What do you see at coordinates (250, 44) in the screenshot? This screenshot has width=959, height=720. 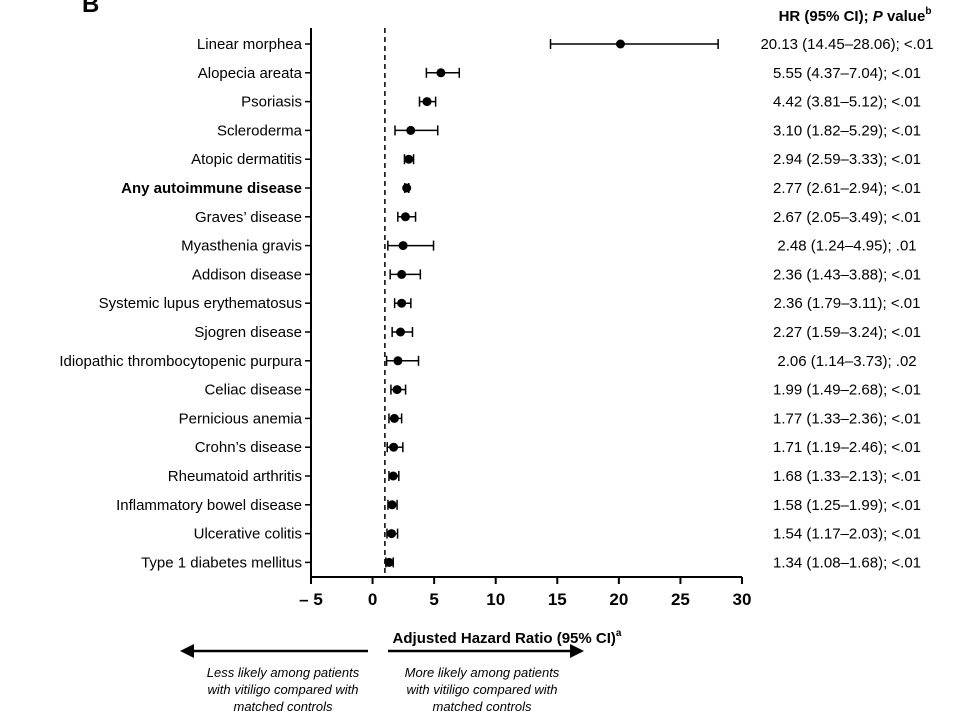 I see `row-label: Linear morphea` at bounding box center [250, 44].